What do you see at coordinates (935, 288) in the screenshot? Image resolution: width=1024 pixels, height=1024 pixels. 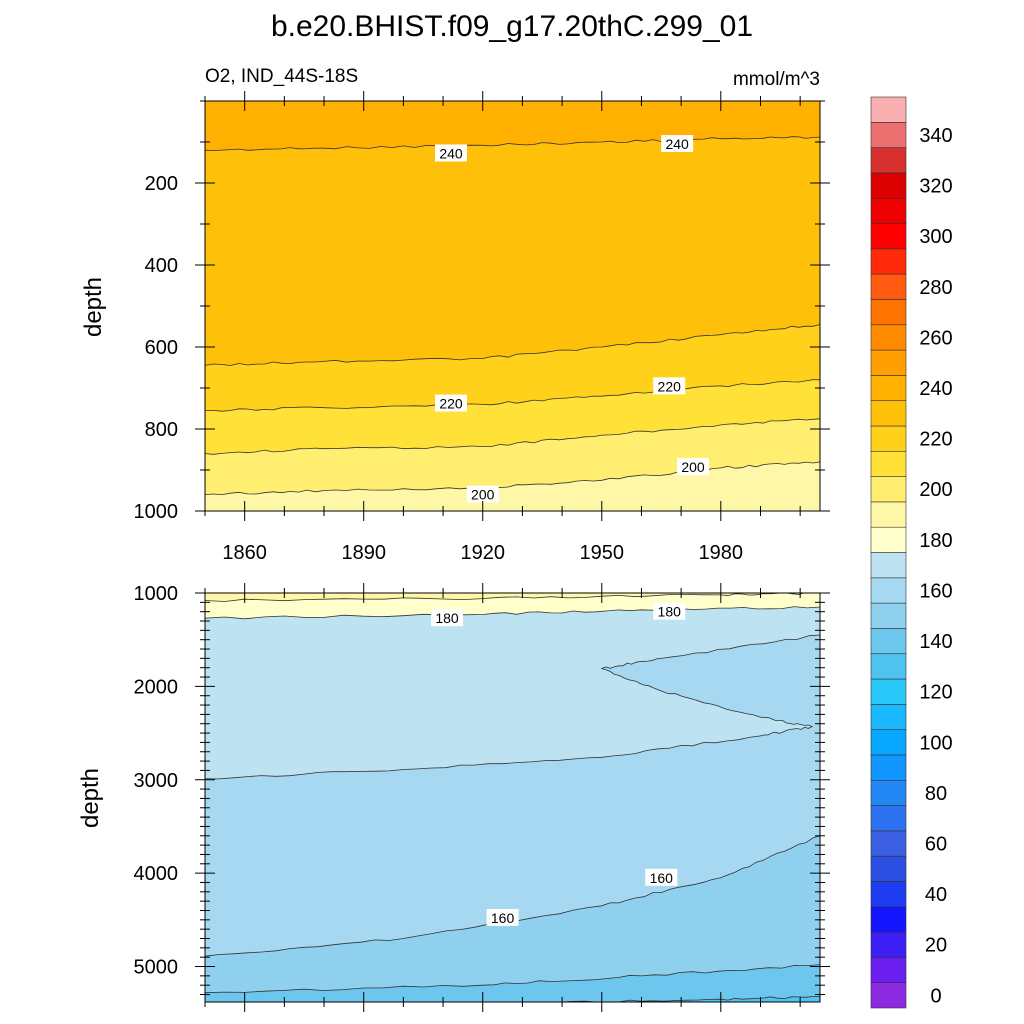 I see `colorbar-label: 280` at bounding box center [935, 288].